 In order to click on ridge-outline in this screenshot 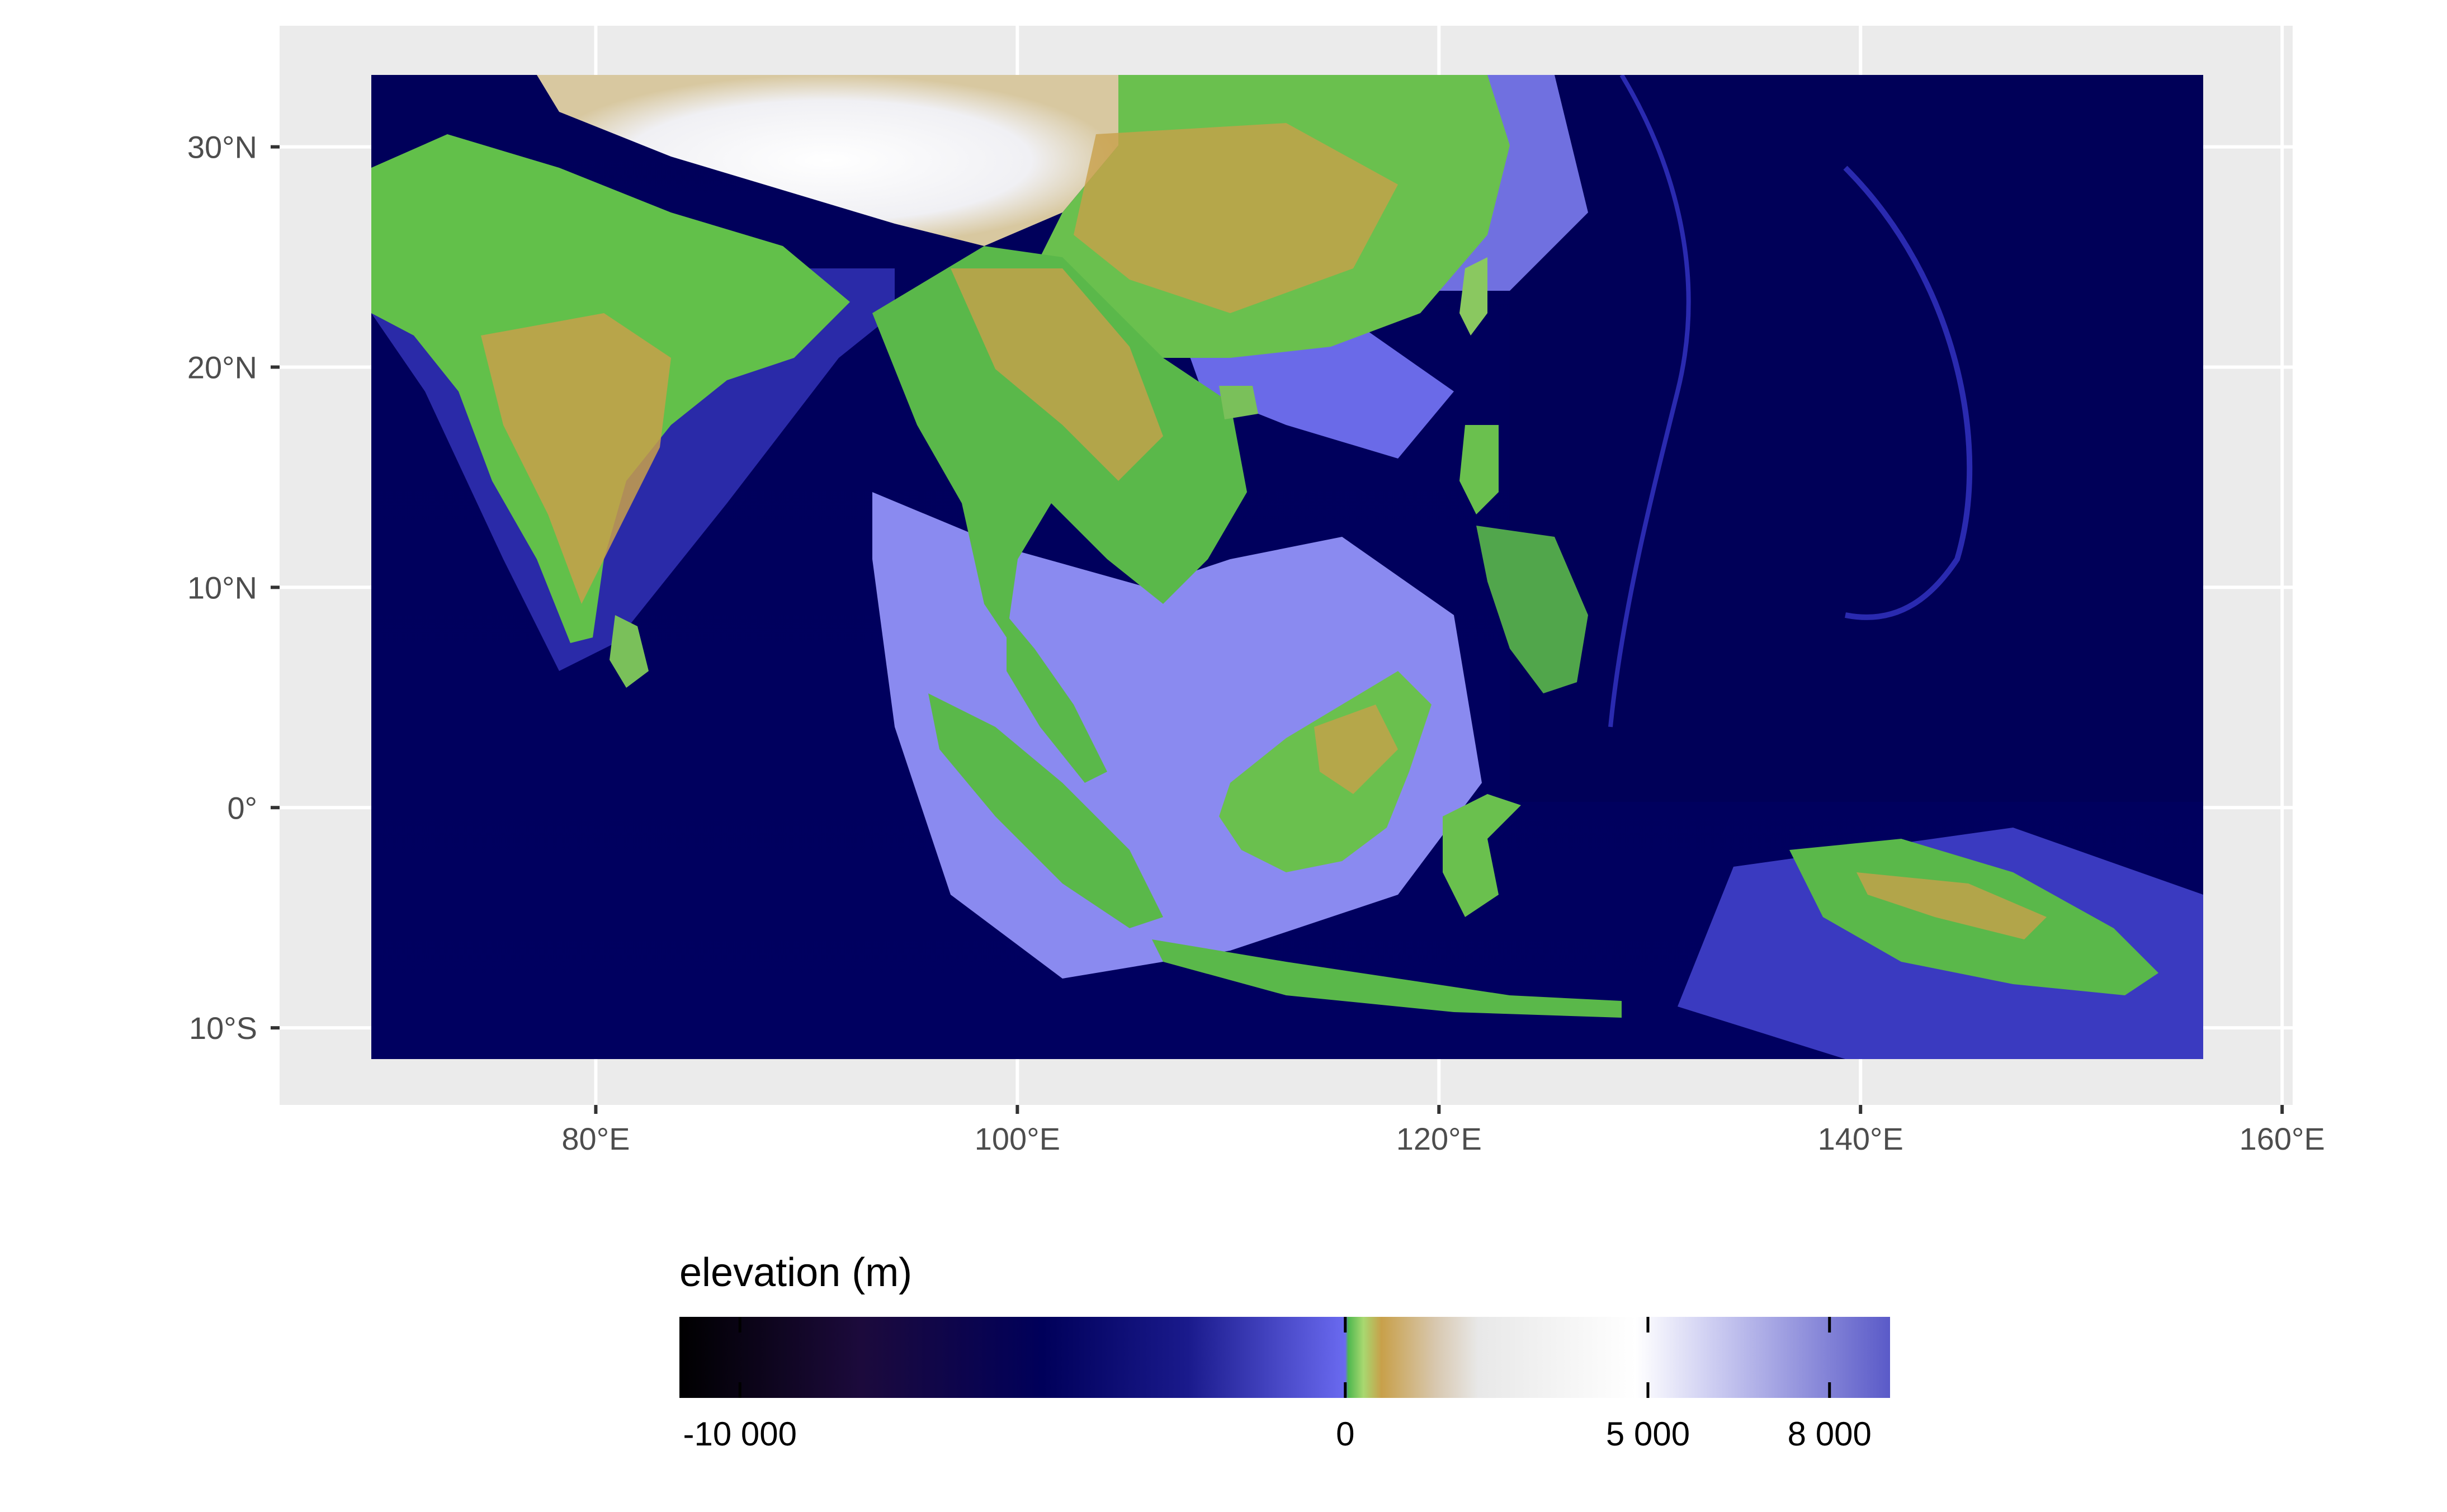, I will do `click(1649, 401)`.